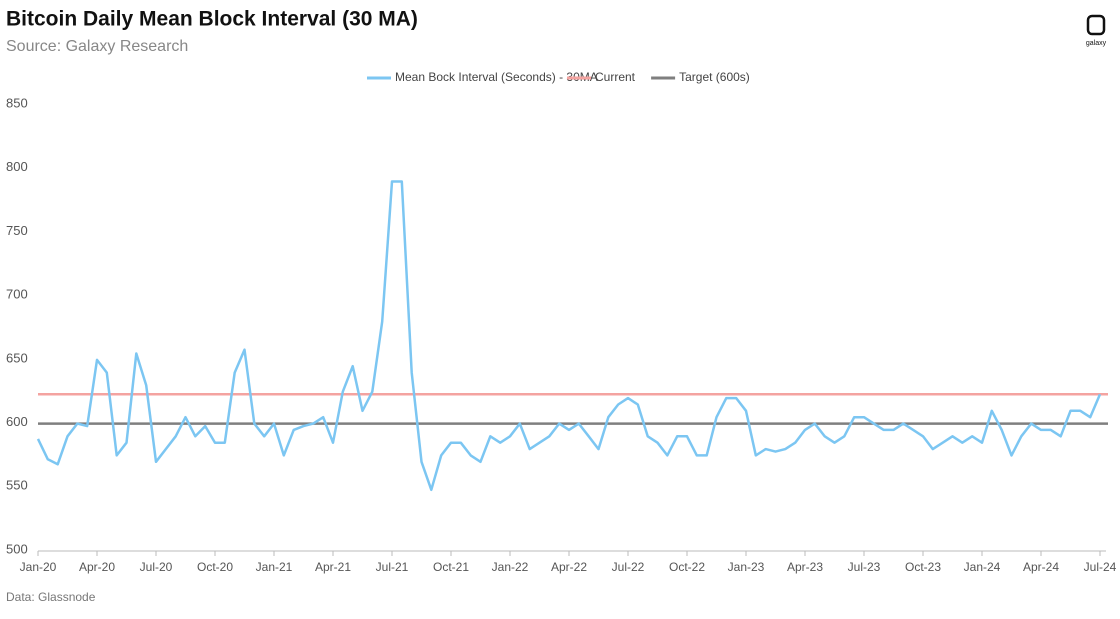 The width and height of the screenshot is (1120, 619). What do you see at coordinates (864, 567) in the screenshot?
I see `x-tick-label: Jul-23` at bounding box center [864, 567].